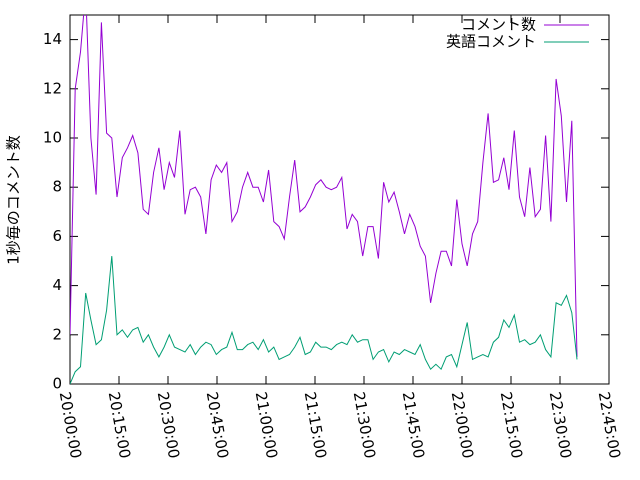 The width and height of the screenshot is (640, 480). Describe the element at coordinates (168, 424) in the screenshot. I see `x-tick-label: 20:30:00` at that location.